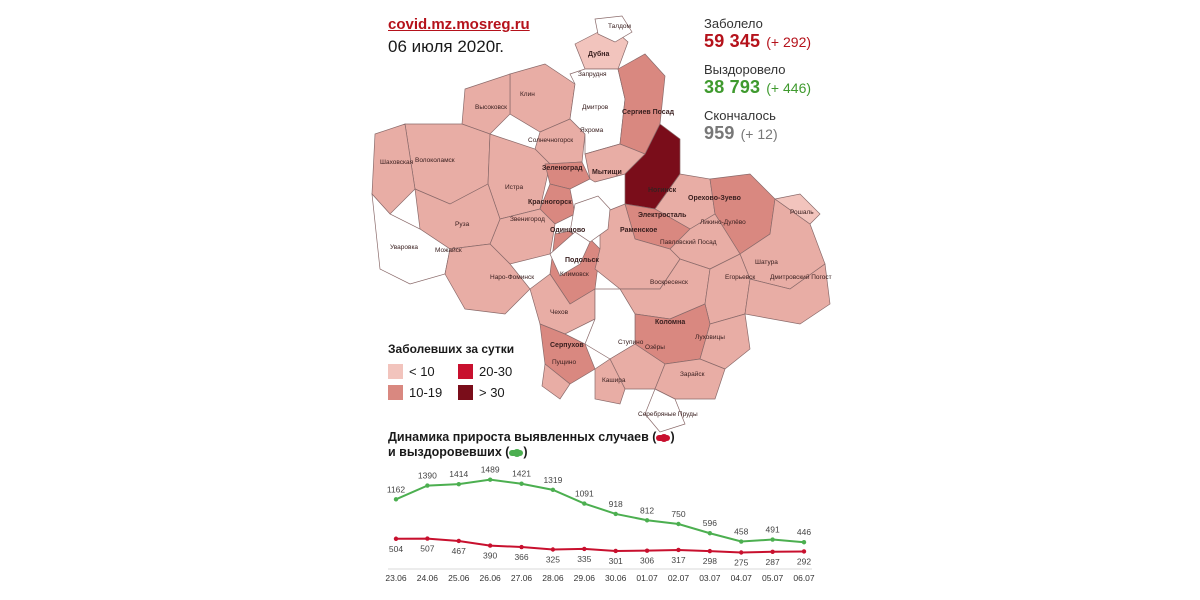 This screenshot has width=1200, height=600. What do you see at coordinates (427, 549) in the screenshot?
I see `cases-value-label: 507` at bounding box center [427, 549].